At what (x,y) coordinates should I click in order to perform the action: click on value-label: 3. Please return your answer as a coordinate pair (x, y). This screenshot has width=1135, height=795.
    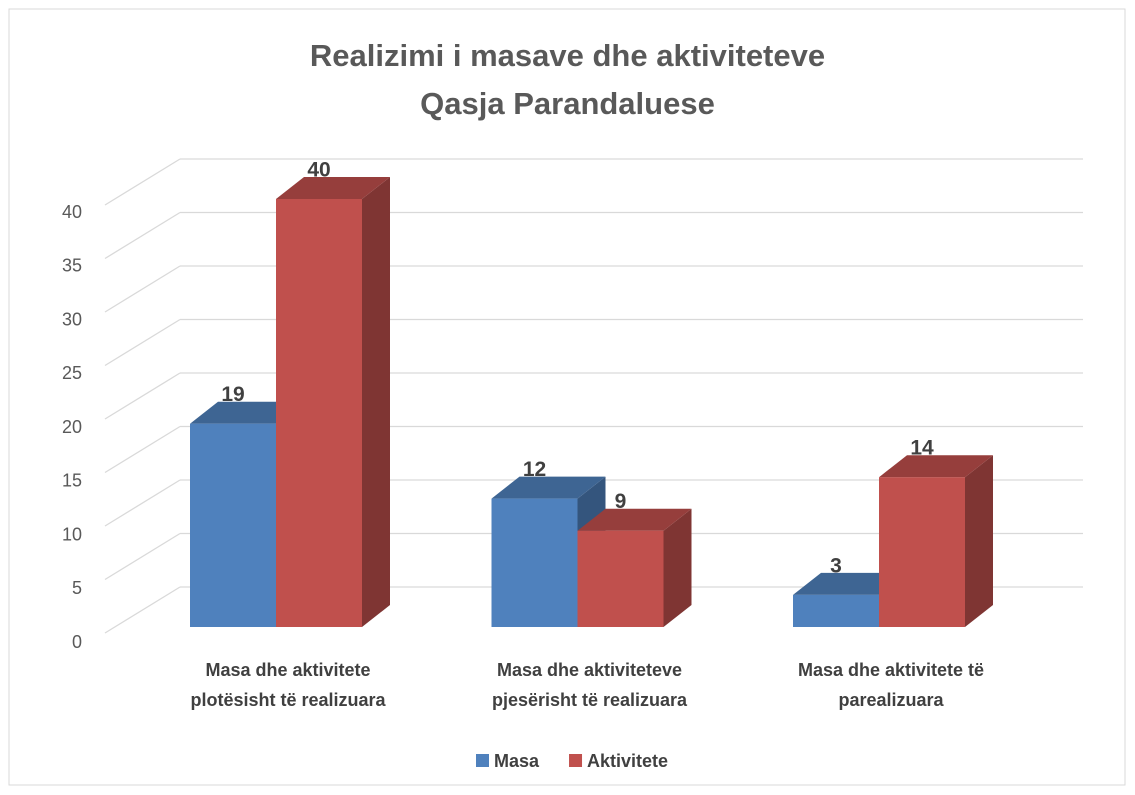
    Looking at the image, I should click on (836, 565).